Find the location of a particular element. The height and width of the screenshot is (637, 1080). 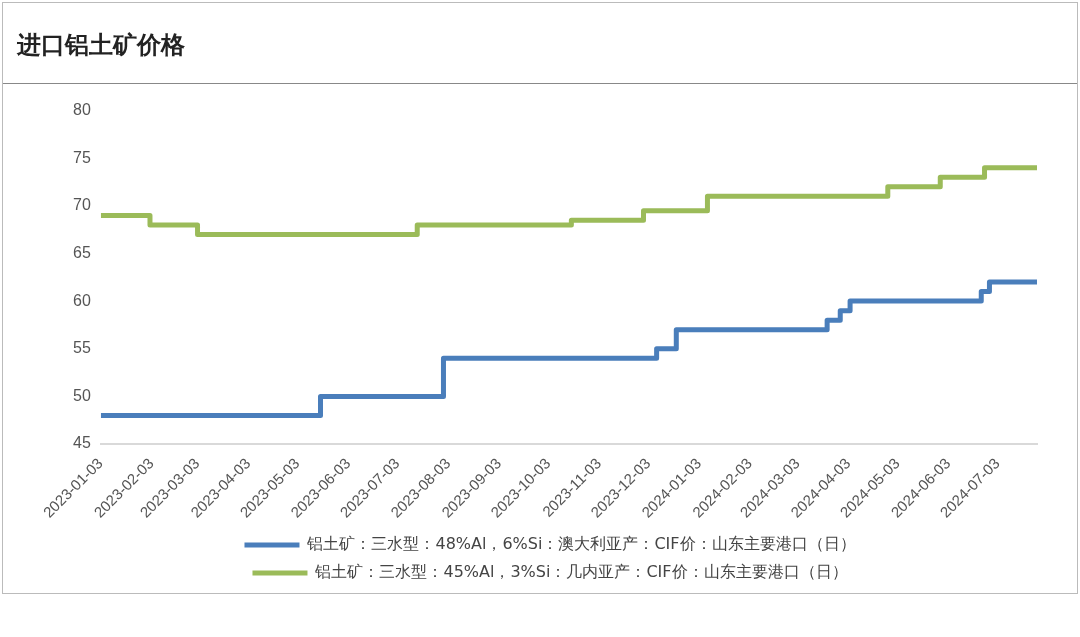

y-tick-label: 45 is located at coordinates (82, 443).